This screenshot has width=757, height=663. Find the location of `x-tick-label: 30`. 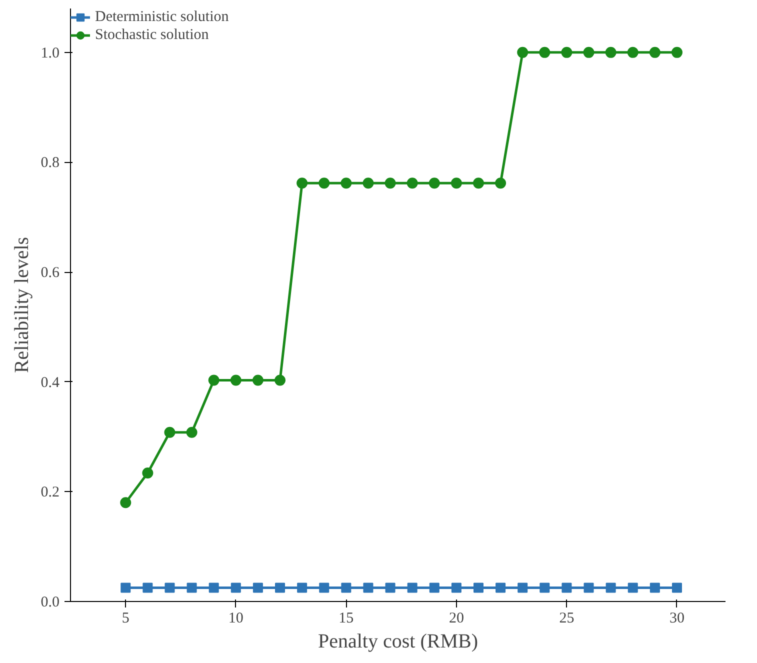

x-tick-label: 30 is located at coordinates (676, 618).